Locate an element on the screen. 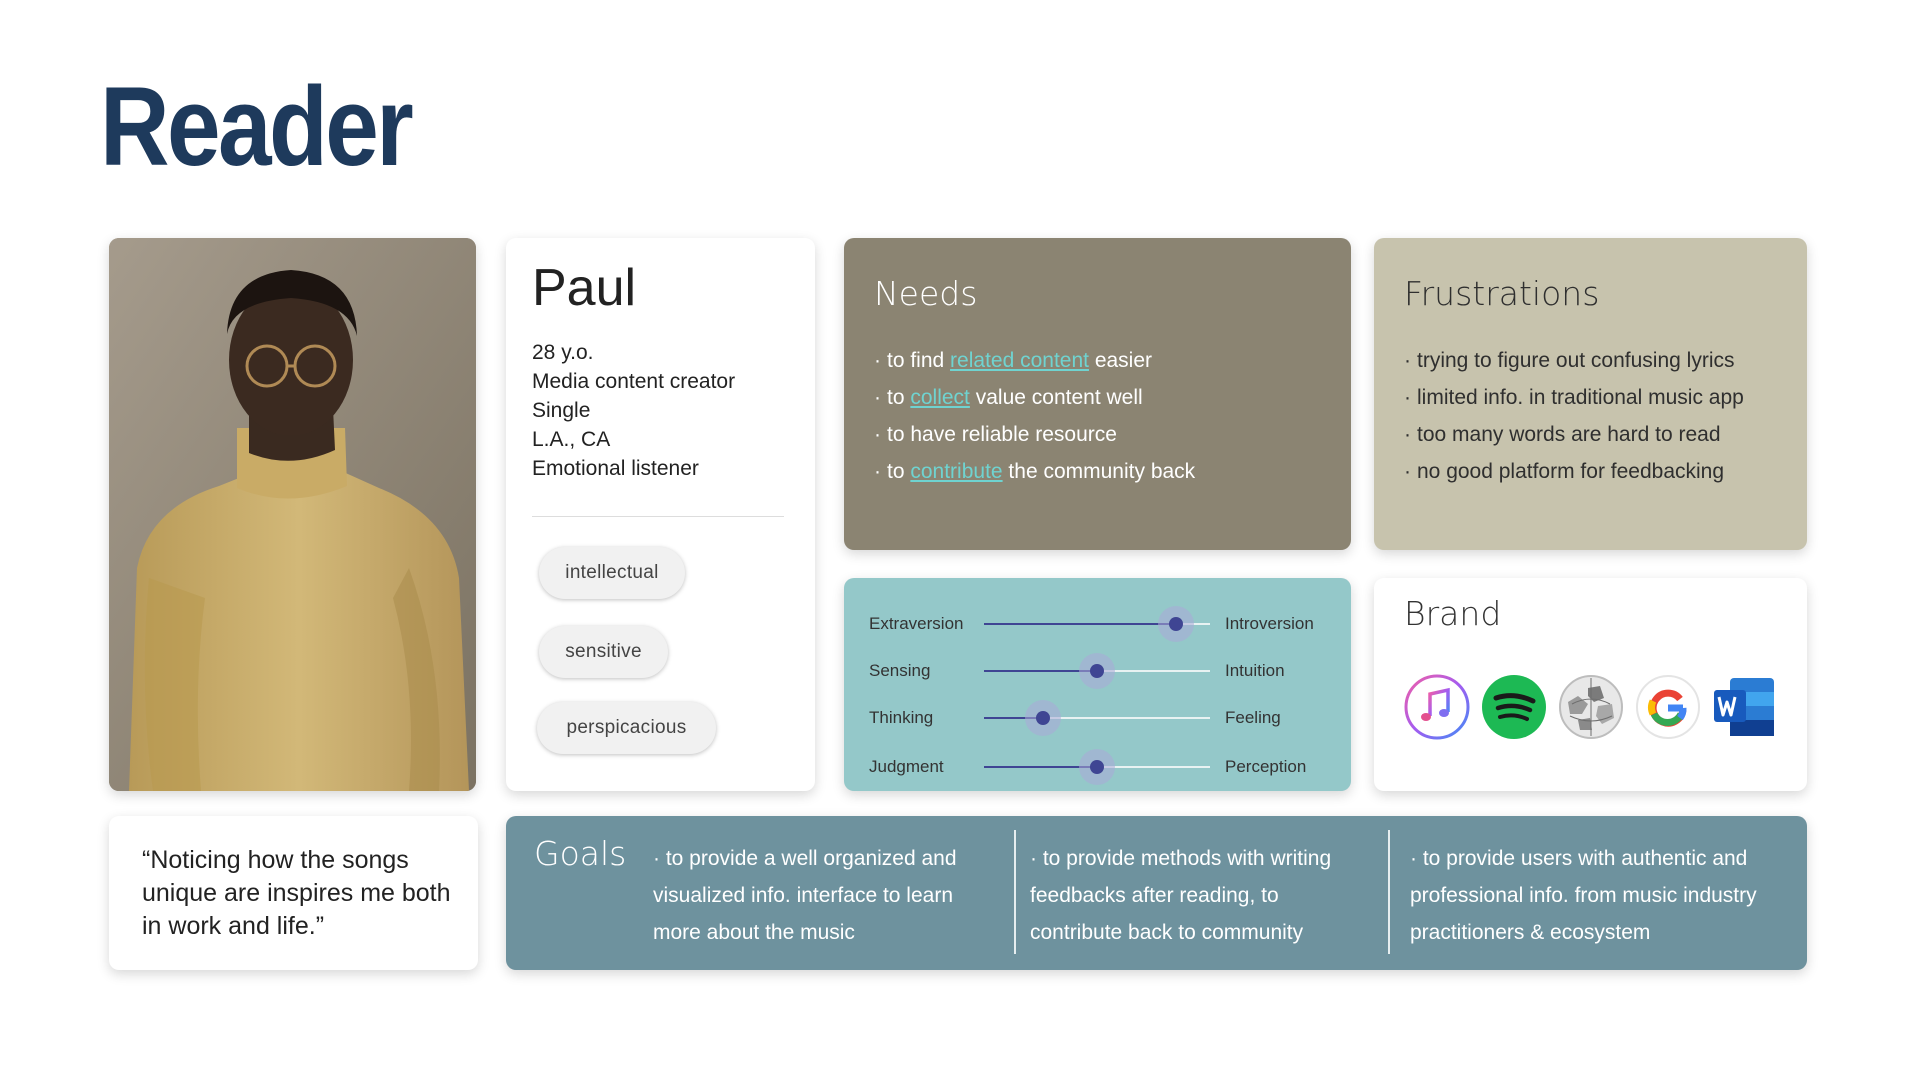 Image resolution: width=1920 pixels, height=1080 pixels. trait-left-label: Extraversion is located at coordinates (916, 623).